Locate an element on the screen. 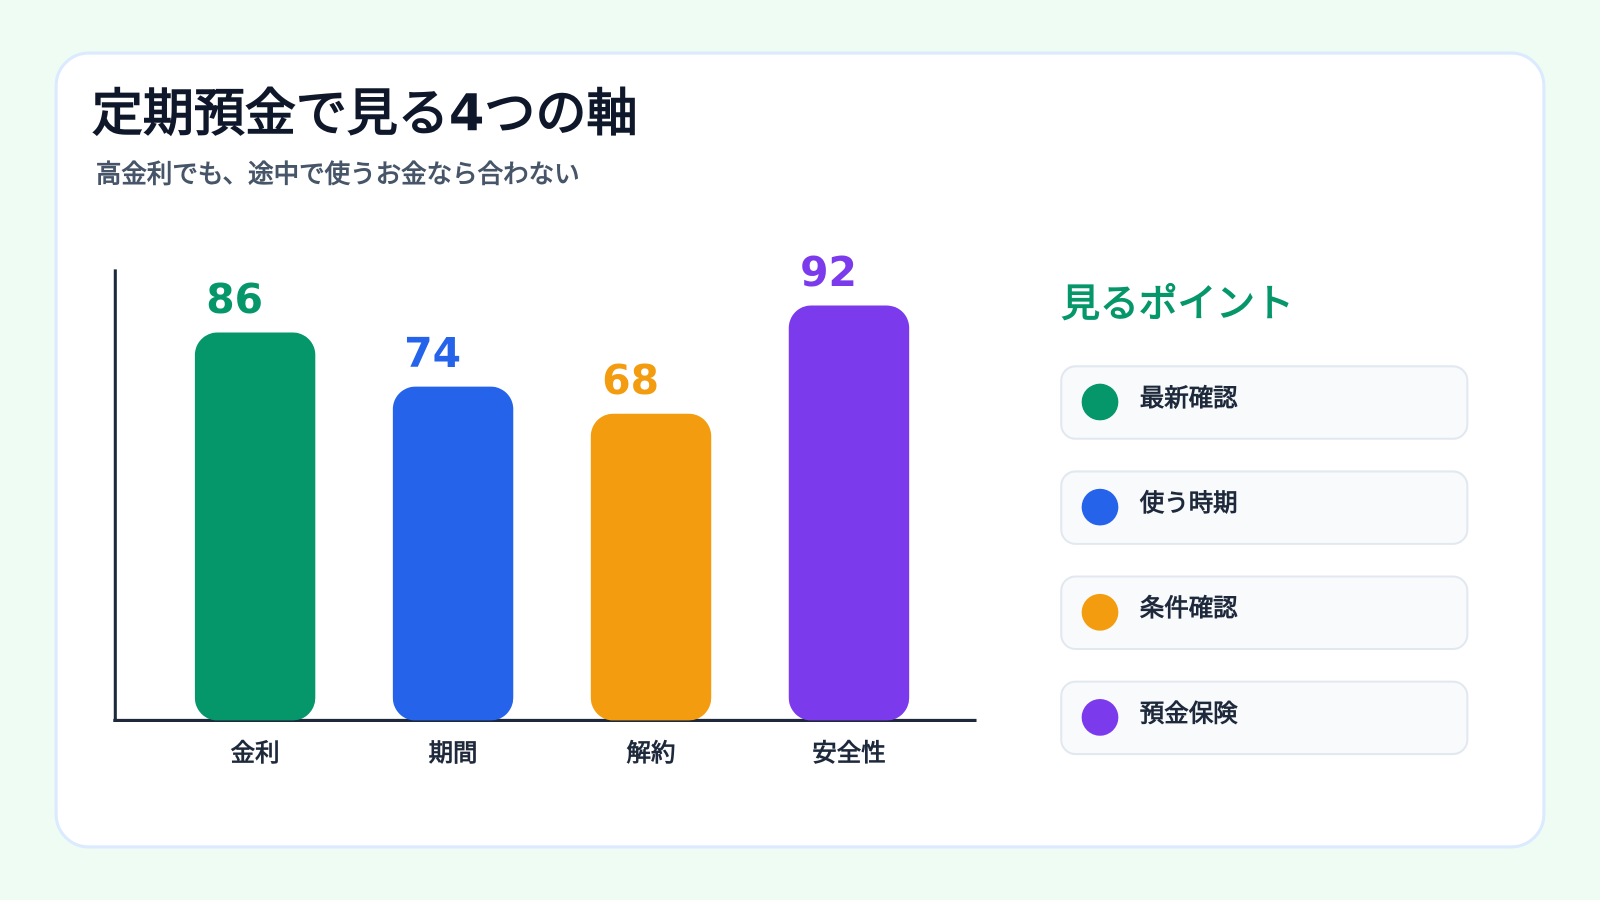 The image size is (1600, 900). chart-subtitle: 高金利でも、途中で使うお金なら合わない is located at coordinates (338, 175).